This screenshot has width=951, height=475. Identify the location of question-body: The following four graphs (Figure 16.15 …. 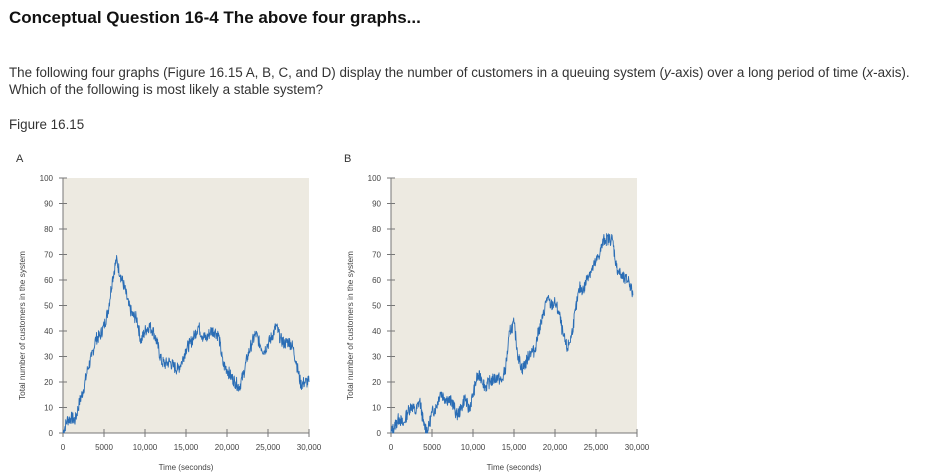
(479, 81).